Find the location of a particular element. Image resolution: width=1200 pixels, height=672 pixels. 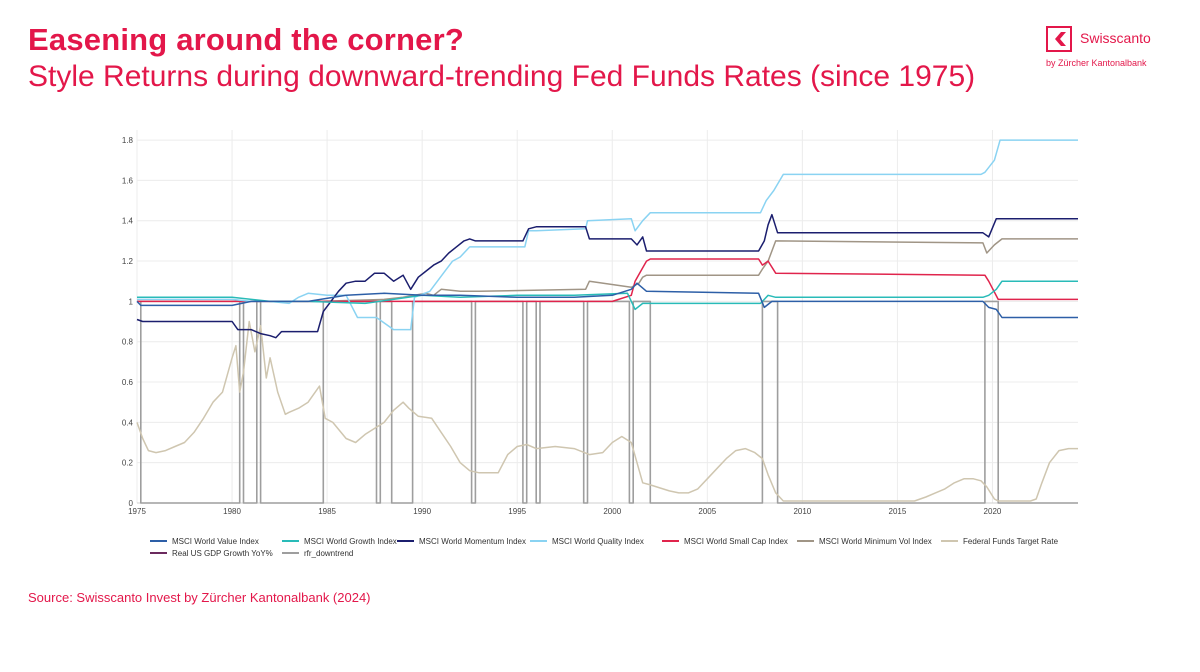

y-tick-label: 0.4 is located at coordinates (128, 422).